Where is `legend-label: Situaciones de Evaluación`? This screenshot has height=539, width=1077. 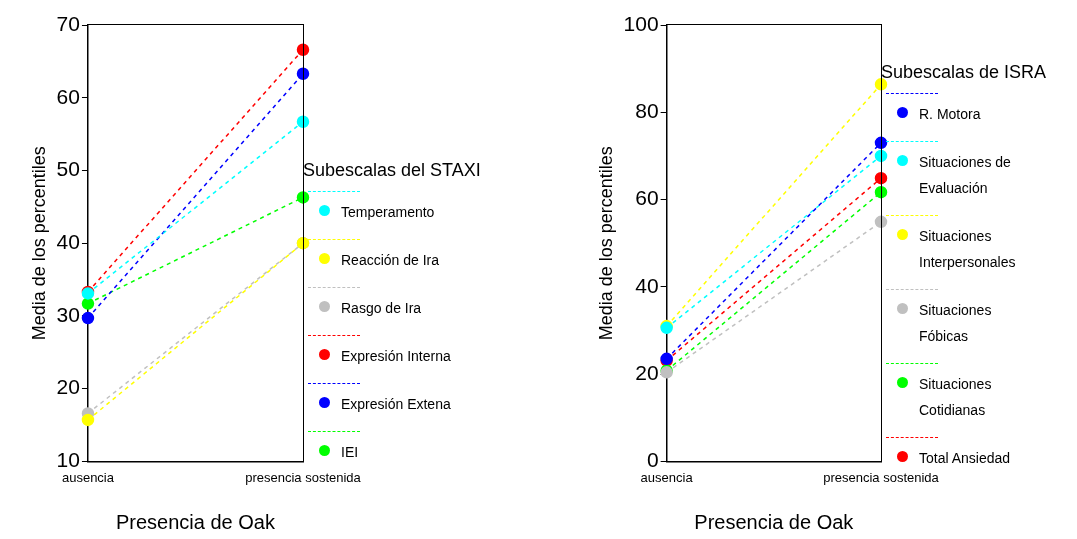 legend-label: Situaciones de Evaluación is located at coordinates (965, 175).